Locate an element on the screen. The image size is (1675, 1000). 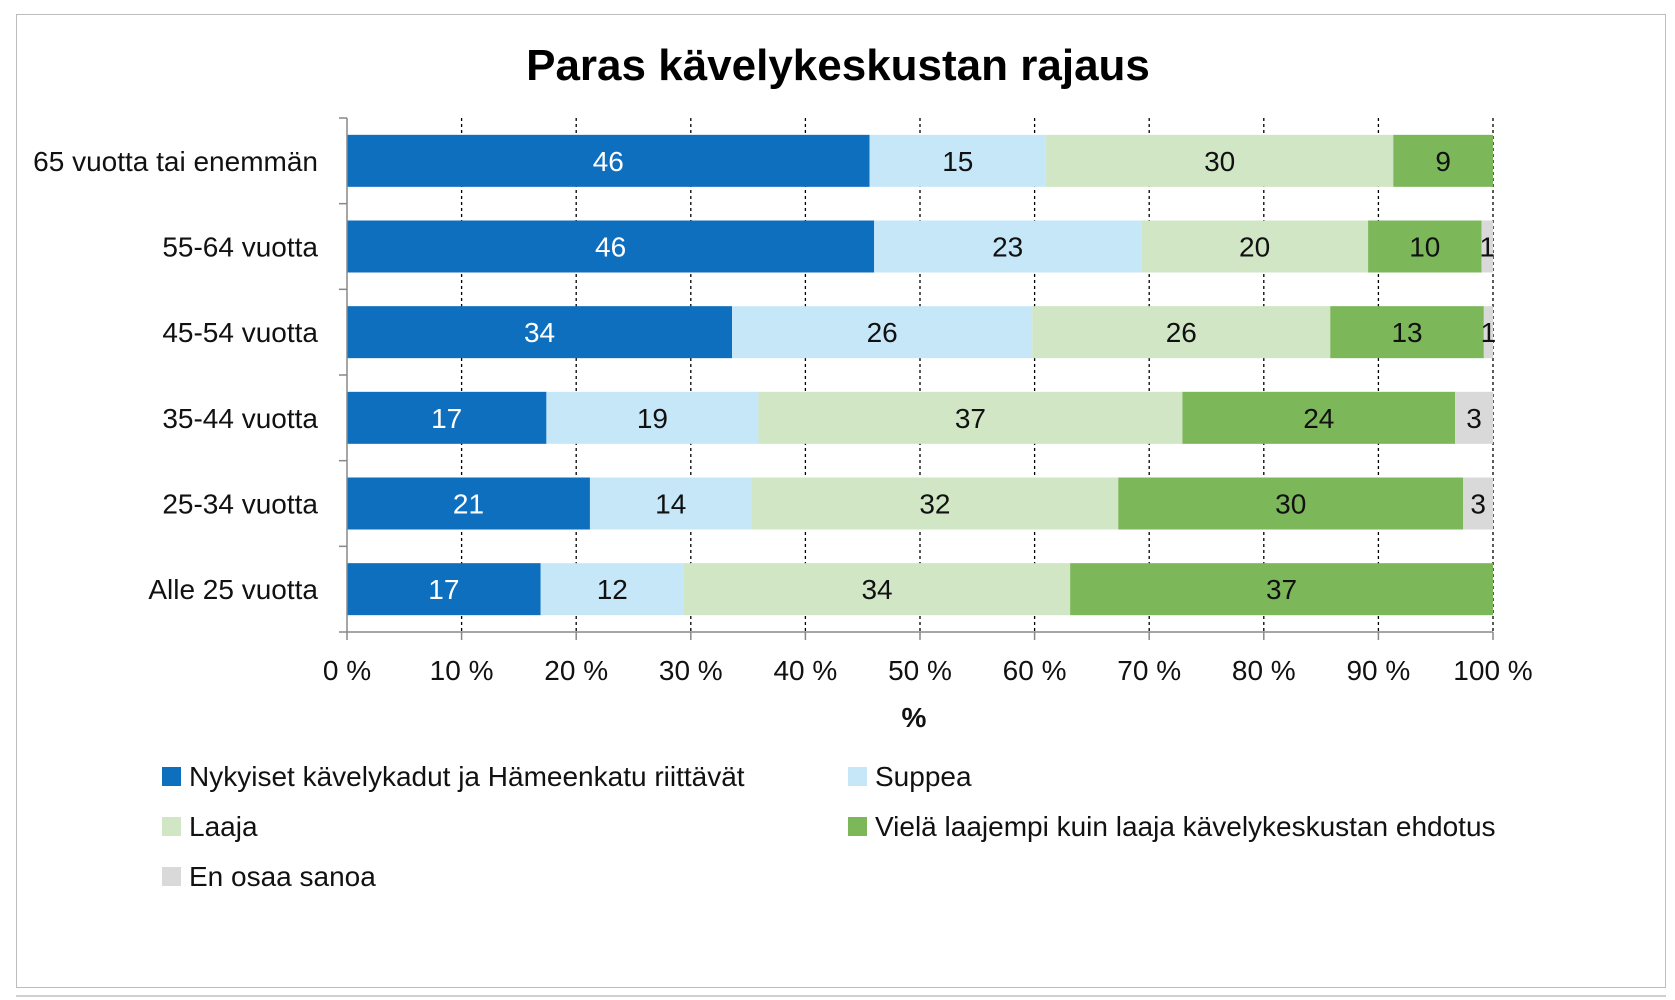
chart-title: Paras kävelykeskustan rajaus is located at coordinates (838, 65).